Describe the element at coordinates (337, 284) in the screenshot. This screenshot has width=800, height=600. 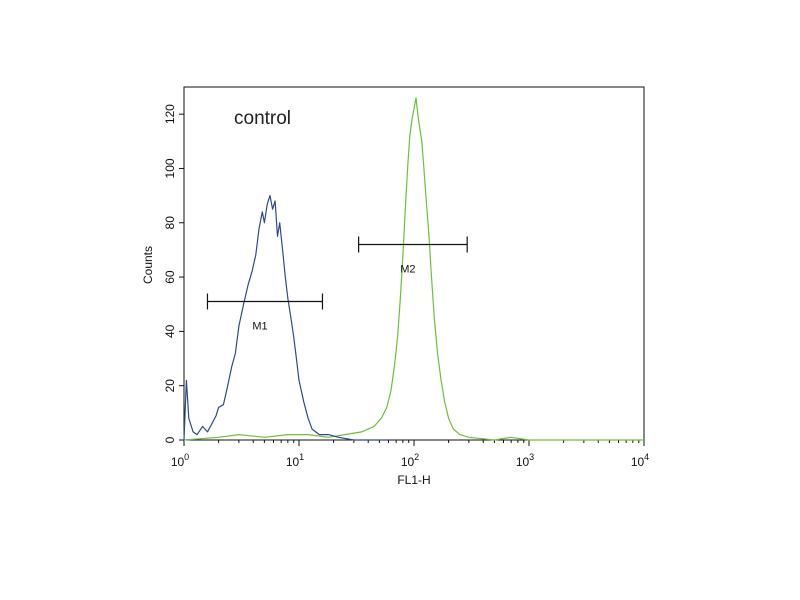
I see `gate-markers: M1 M2` at that location.